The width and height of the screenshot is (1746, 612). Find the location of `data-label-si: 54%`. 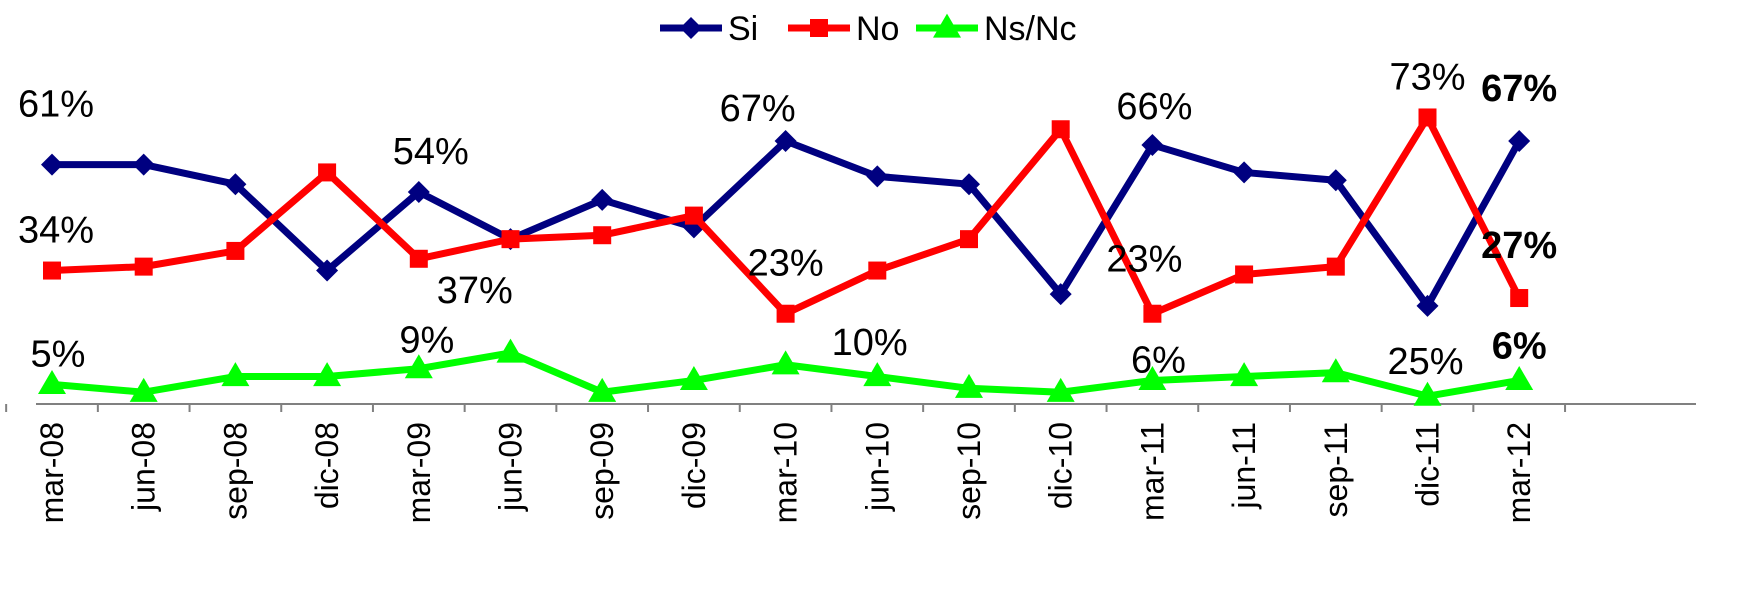

data-label-si: 54% is located at coordinates (431, 152).